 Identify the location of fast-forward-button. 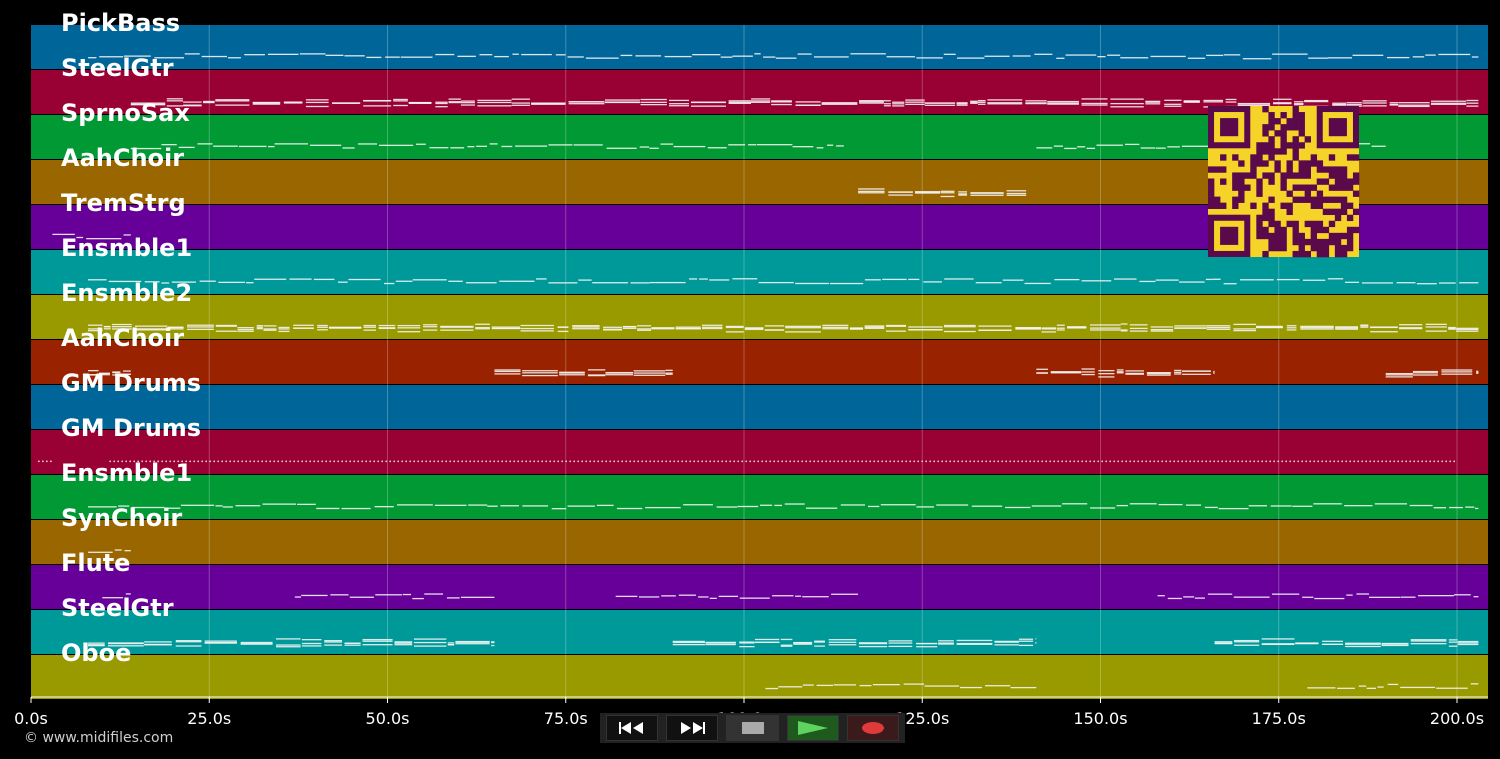
(692, 728).